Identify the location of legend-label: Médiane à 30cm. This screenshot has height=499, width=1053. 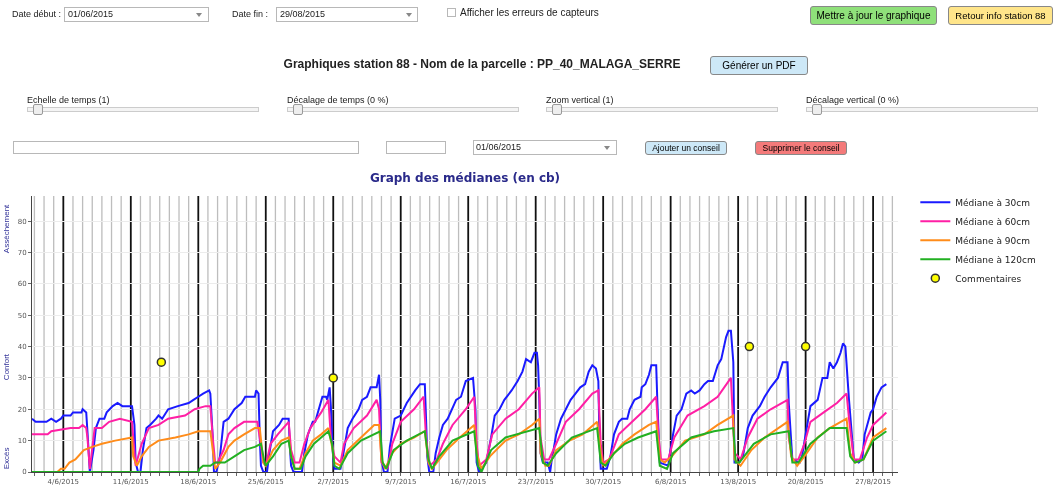
(993, 202).